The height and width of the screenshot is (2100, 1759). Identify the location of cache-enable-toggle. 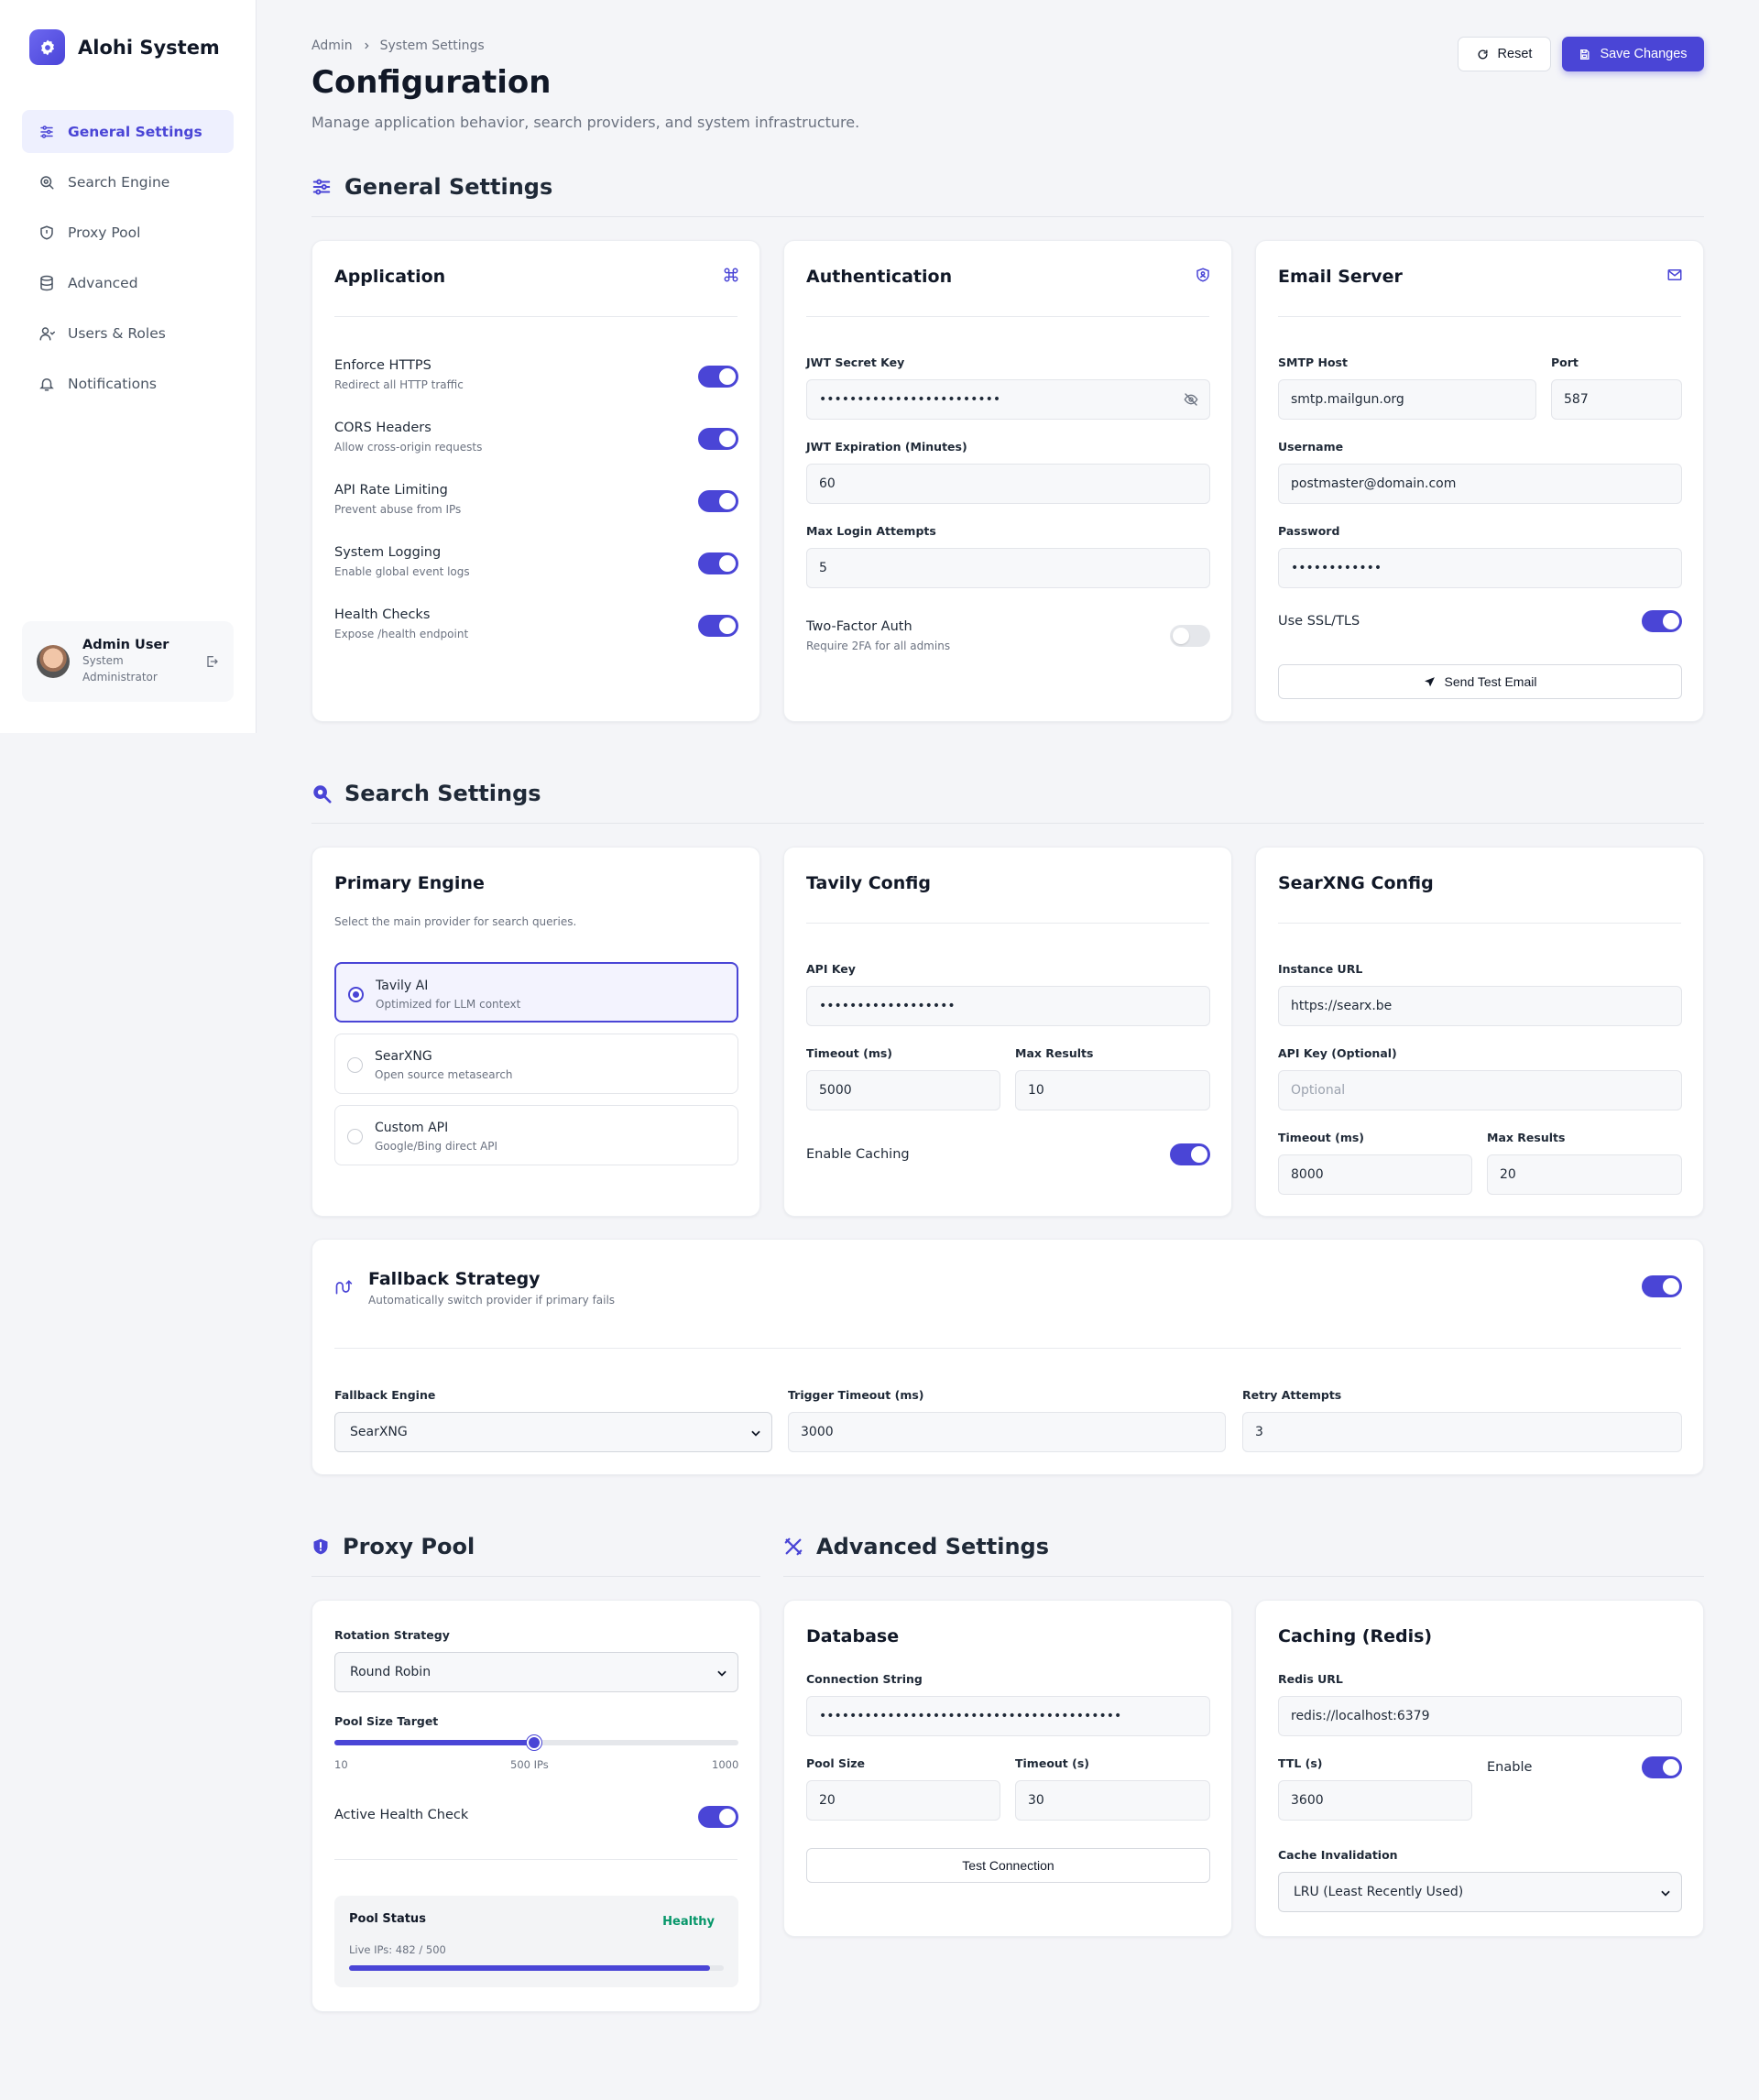
(1662, 1767).